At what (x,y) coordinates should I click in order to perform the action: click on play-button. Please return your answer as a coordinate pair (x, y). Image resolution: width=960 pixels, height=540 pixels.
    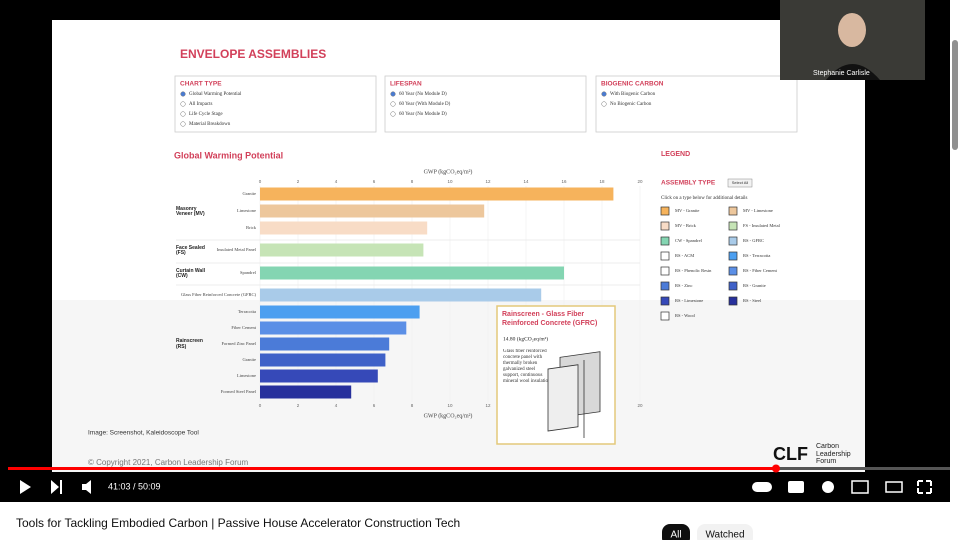
    Looking at the image, I should click on (25, 487).